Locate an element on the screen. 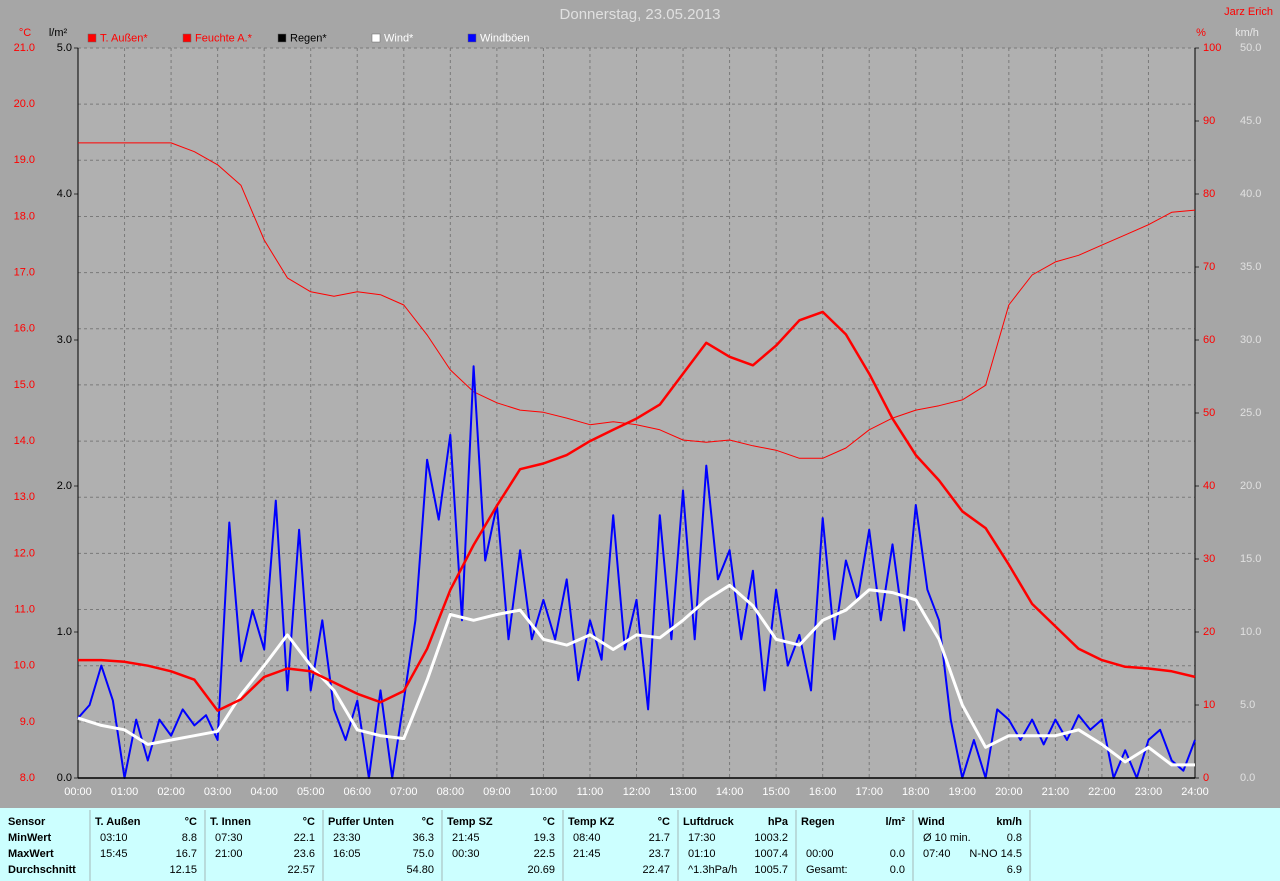  x-tick-label: 16:00 is located at coordinates (823, 792).